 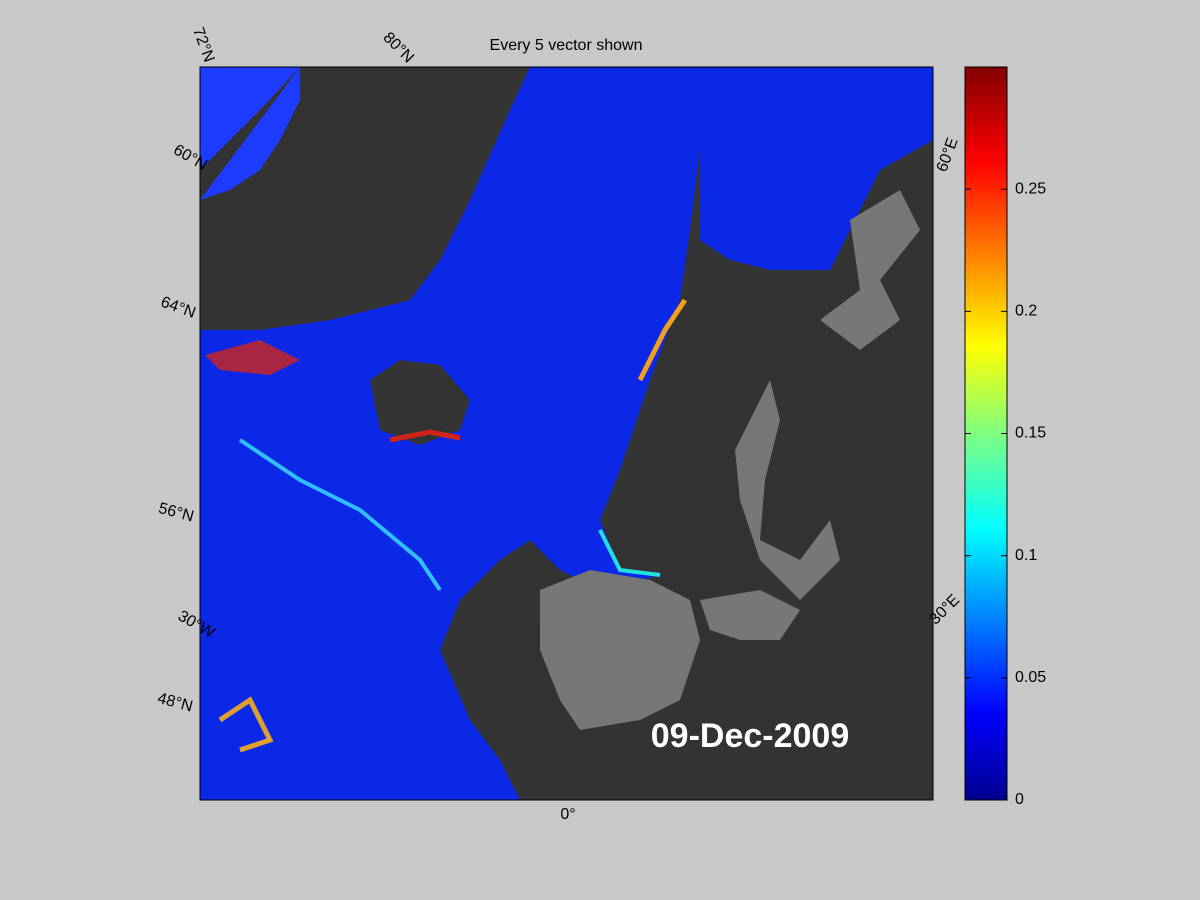 I want to click on graticule-label: 60°E, so click(x=948, y=155).